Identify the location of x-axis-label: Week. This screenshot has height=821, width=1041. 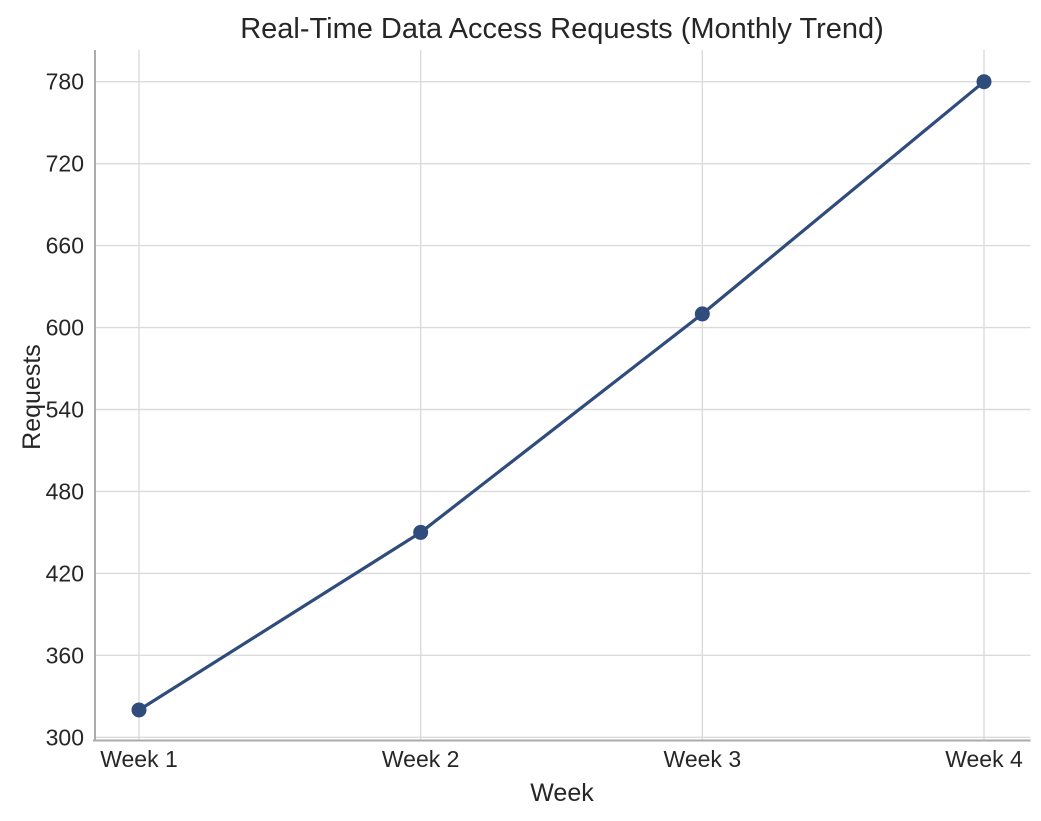
(562, 793).